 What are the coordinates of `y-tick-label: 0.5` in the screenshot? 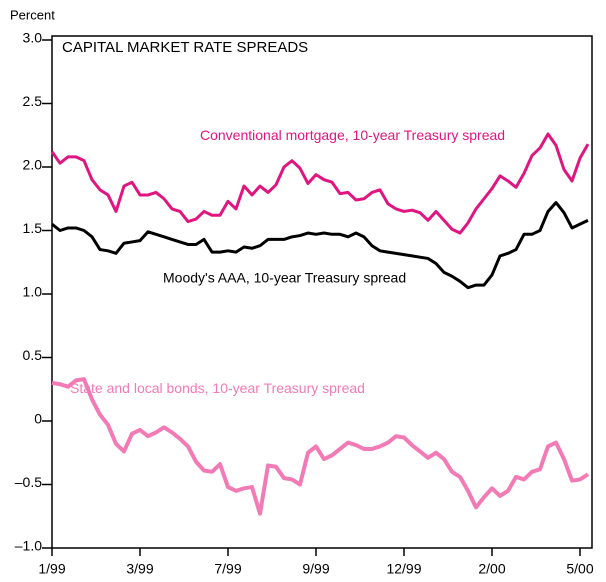 It's located at (33, 355).